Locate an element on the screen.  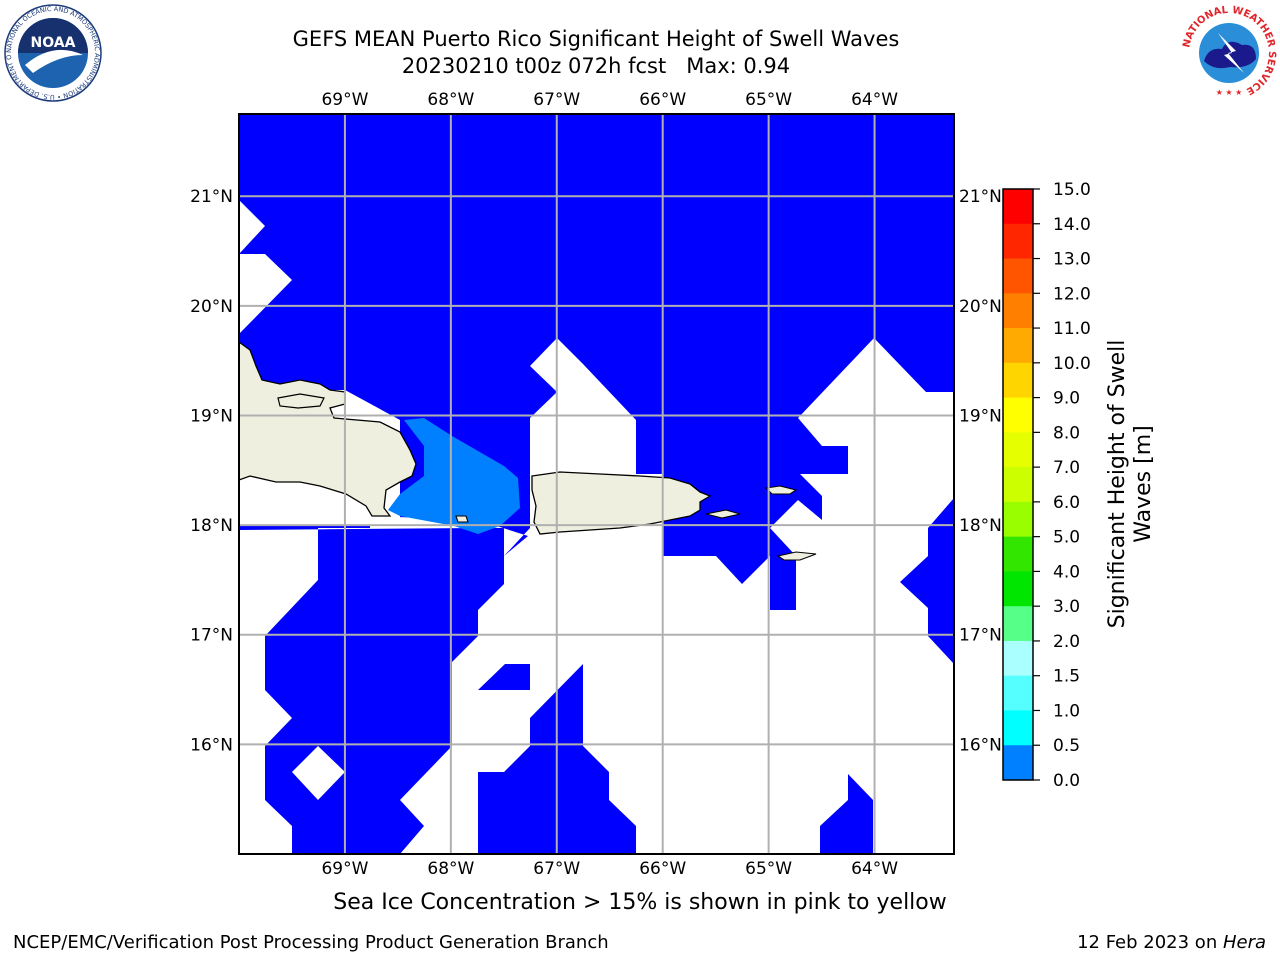
colorbar-label: Significant Height of SwellWaves [m] is located at coordinates (1130, 484).